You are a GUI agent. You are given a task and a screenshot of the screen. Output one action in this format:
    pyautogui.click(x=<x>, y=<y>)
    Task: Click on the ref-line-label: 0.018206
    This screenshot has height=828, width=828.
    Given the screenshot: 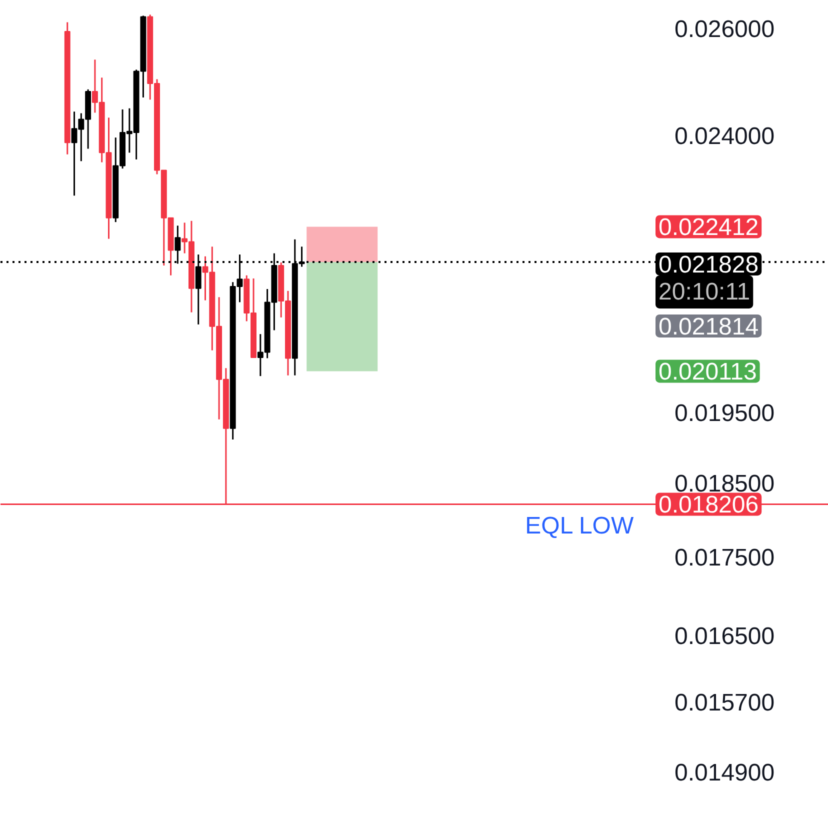 What is the action you would take?
    pyautogui.click(x=708, y=505)
    